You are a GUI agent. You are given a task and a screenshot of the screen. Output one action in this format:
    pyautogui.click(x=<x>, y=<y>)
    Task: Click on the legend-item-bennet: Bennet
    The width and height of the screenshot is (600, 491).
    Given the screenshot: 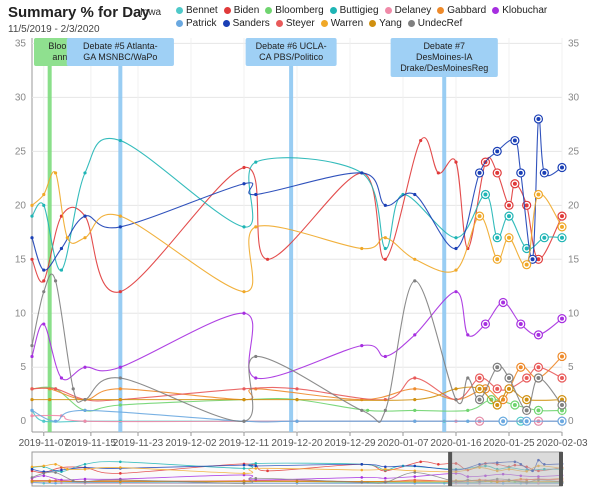 What is the action you would take?
    pyautogui.click(x=197, y=10)
    